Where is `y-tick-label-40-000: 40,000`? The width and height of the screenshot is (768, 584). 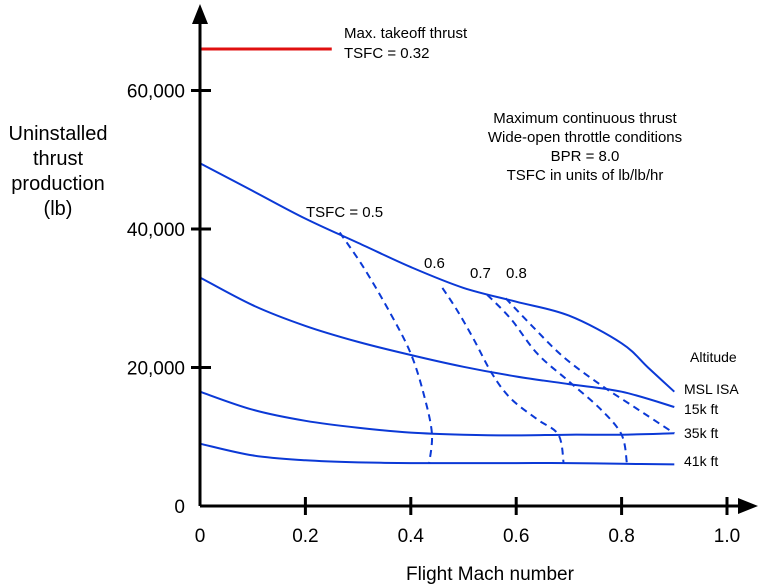 y-tick-label-40-000: 40,000 is located at coordinates (156, 230).